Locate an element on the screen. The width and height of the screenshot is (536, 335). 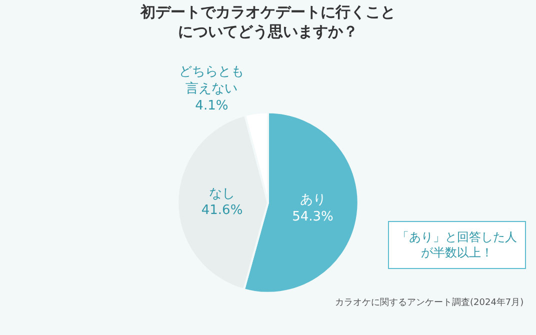
slice-label: どちらとも言えない is located at coordinates (211, 80).